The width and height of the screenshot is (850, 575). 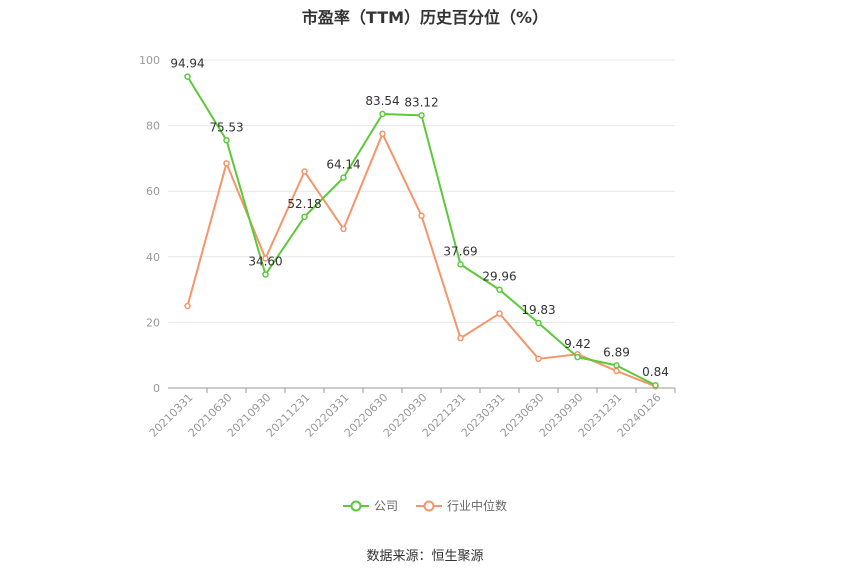 What do you see at coordinates (425, 556) in the screenshot?
I see `data-source: 数据来源：恒生聚源` at bounding box center [425, 556].